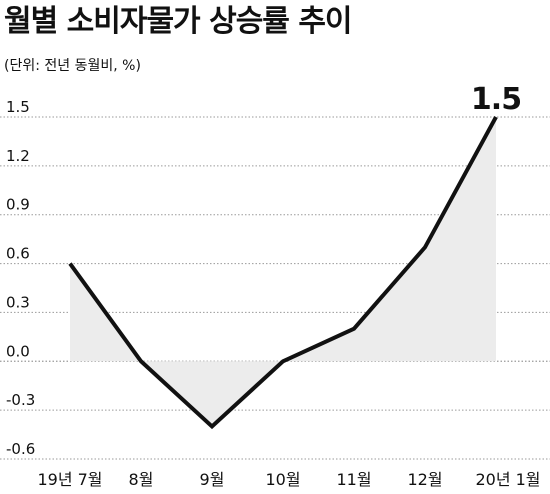  I want to click on y-tick-label: 0.3, so click(18, 302).